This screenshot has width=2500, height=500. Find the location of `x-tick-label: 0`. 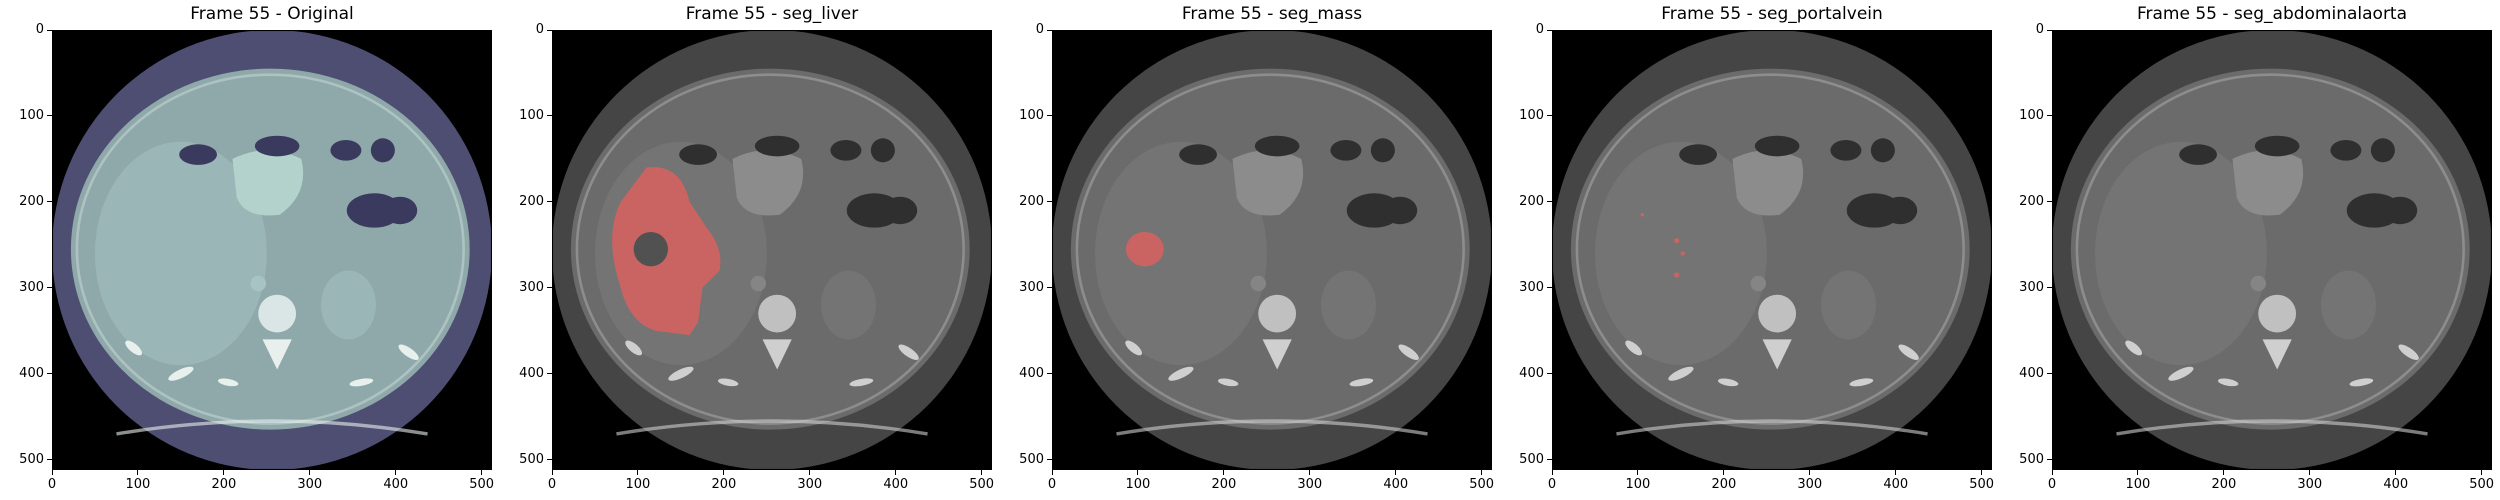

x-tick-label: 0 is located at coordinates (2052, 484).